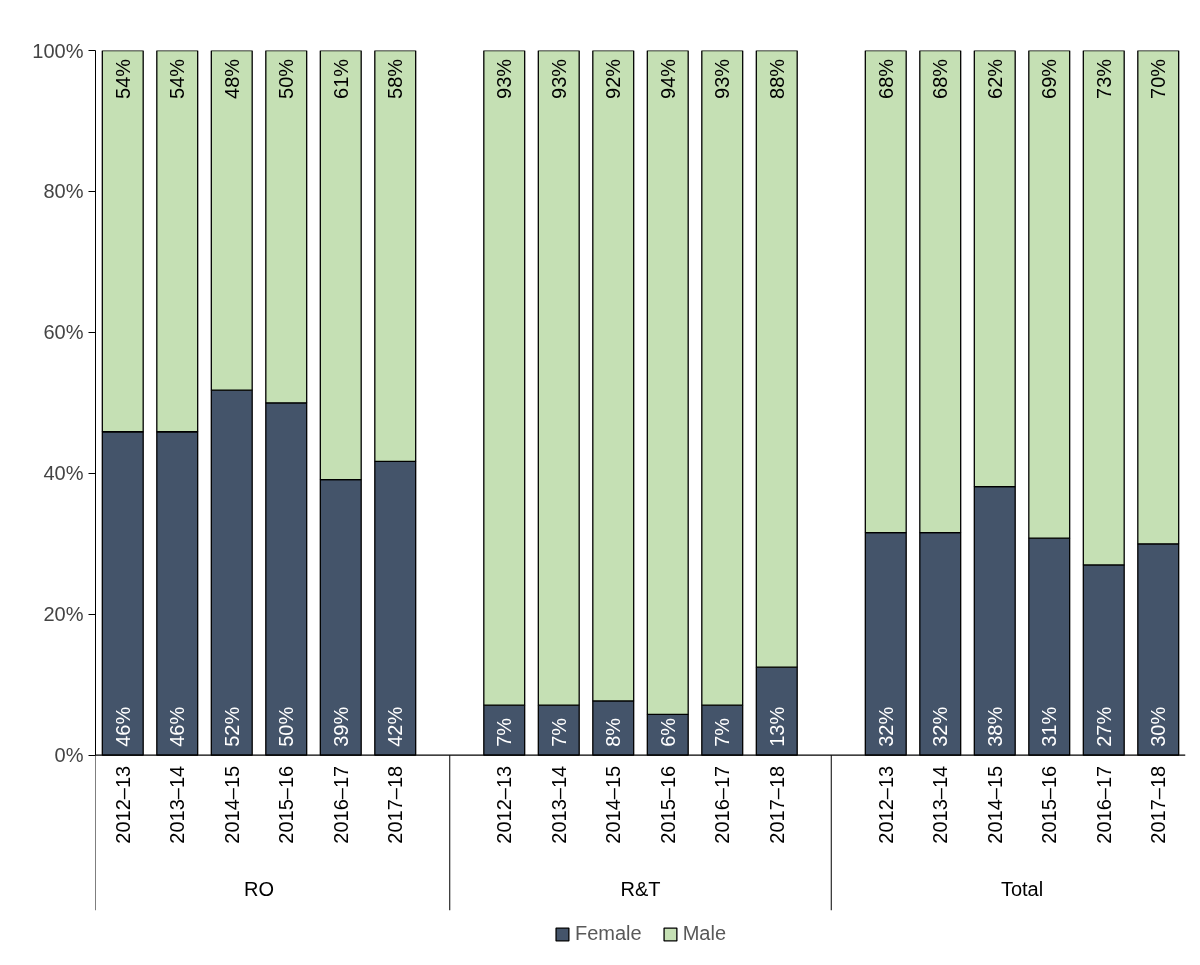  Describe the element at coordinates (231, 78) in the screenshot. I see `data-label: 48%` at that location.